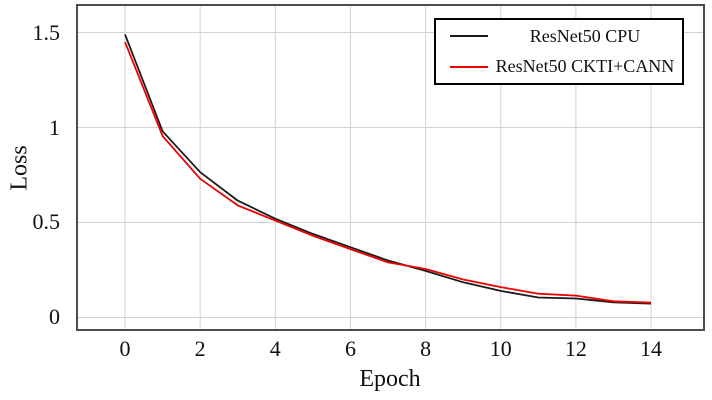 This screenshot has width=712, height=400. Describe the element at coordinates (651, 348) in the screenshot. I see `x-tick-label: 14` at that location.